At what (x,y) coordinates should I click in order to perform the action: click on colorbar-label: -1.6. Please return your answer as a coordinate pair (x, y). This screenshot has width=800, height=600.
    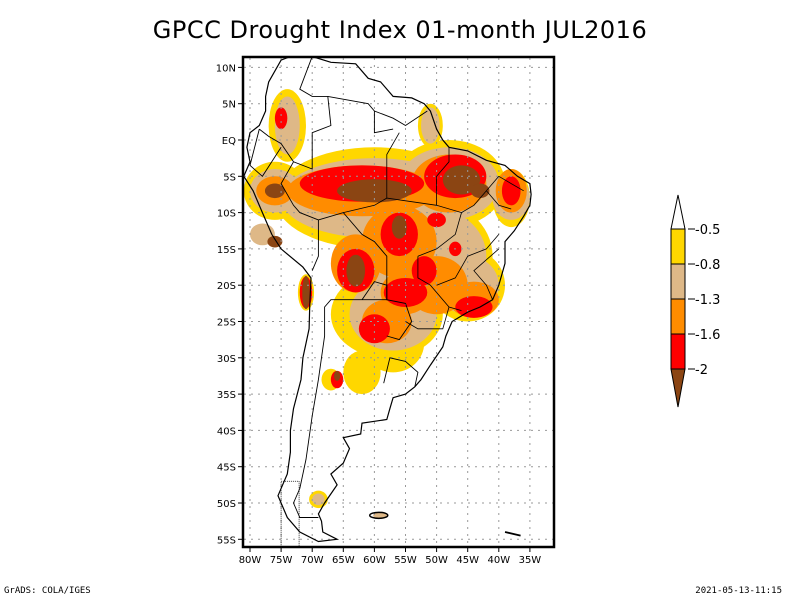
    Looking at the image, I should click on (707, 335).